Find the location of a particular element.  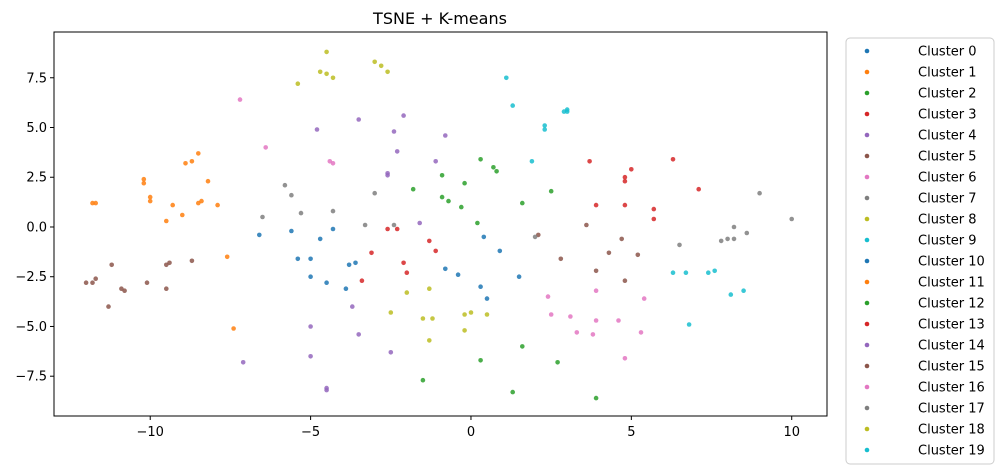

legend-entry: Cluster 1 is located at coordinates (920, 73).